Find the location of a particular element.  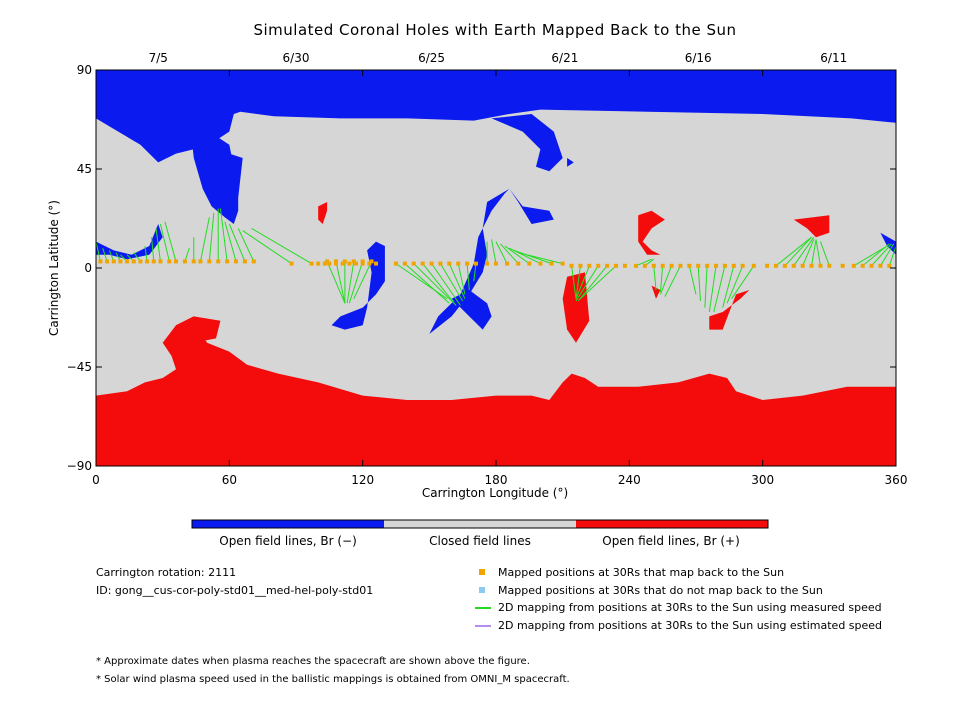

mapped-points-layer is located at coordinates (495, 263).